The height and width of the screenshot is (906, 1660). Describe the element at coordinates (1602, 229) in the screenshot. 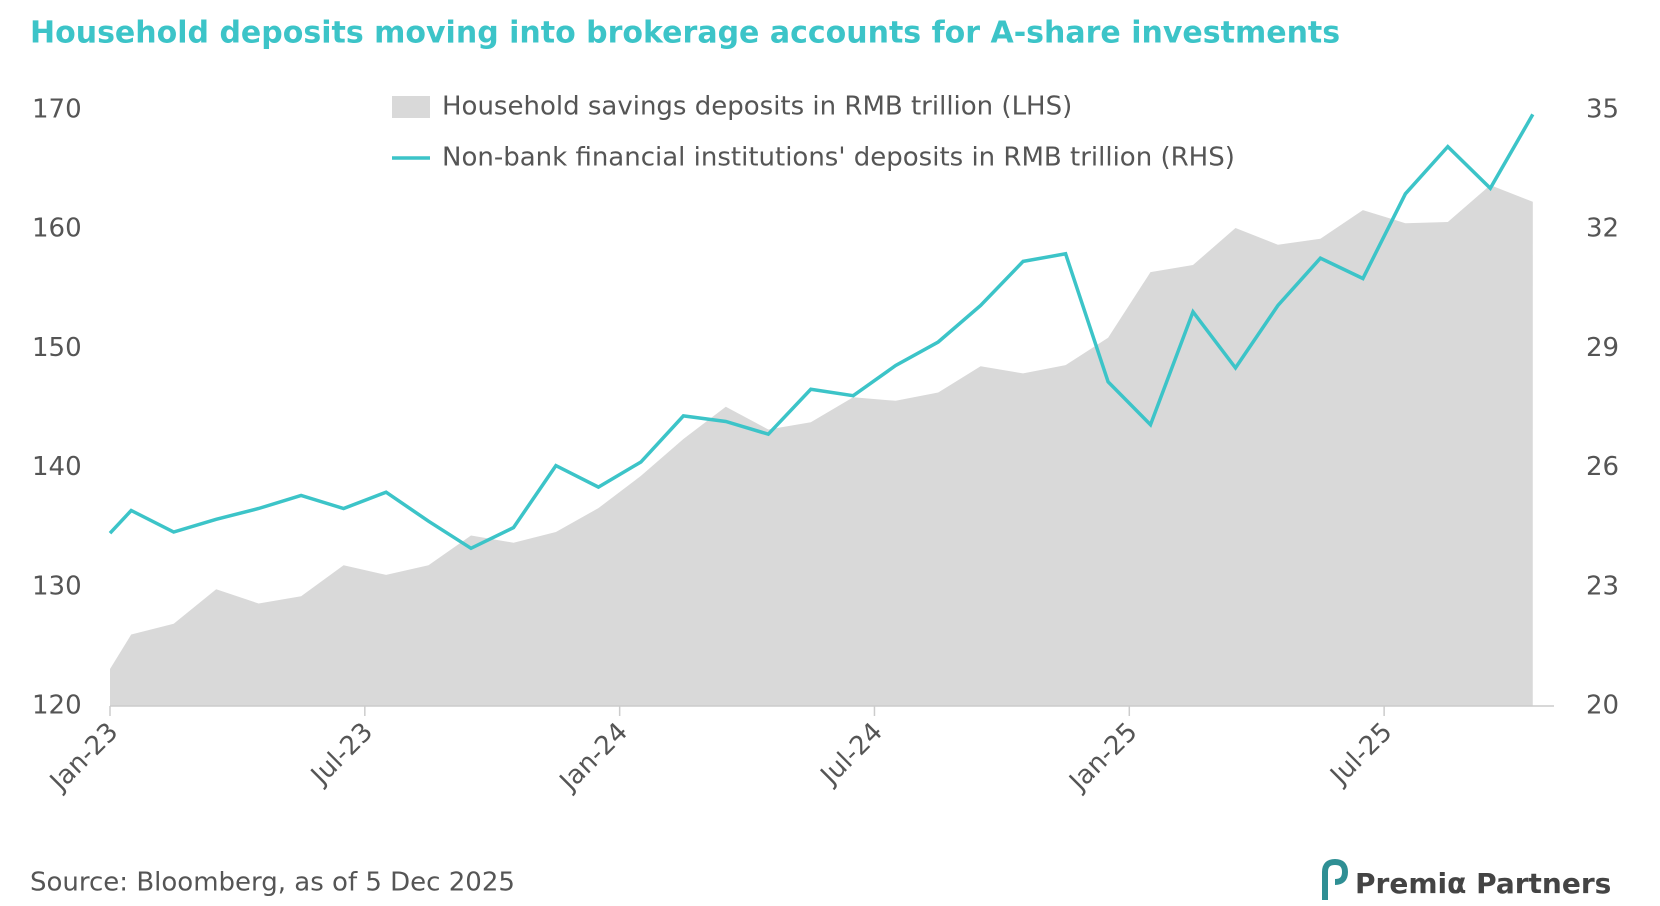

I see `y2-tick-label: 32` at that location.